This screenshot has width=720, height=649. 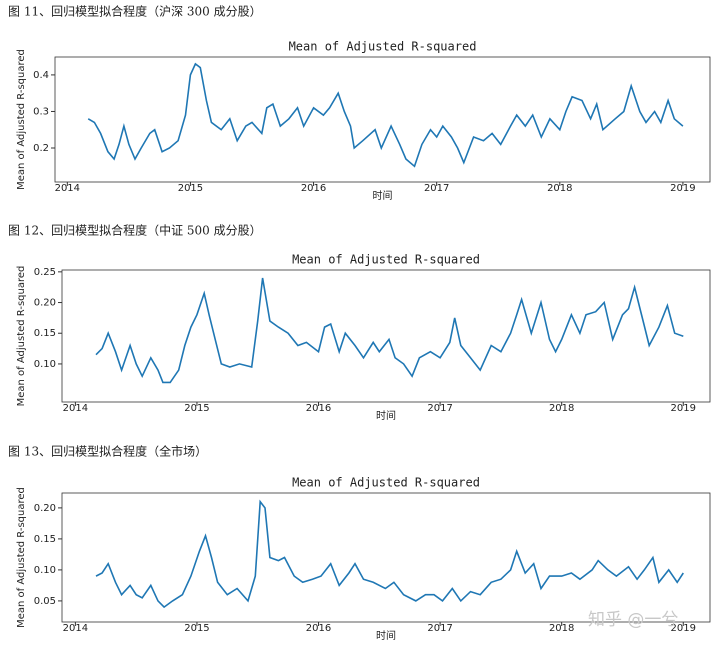 I want to click on watermark: 知乎 @一兮, so click(x=633, y=620).